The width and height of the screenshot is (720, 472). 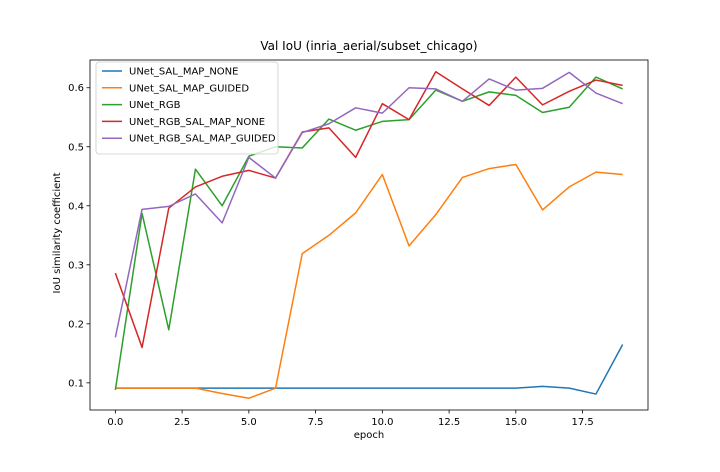 I want to click on x-tick-label-6: 15.0, so click(x=516, y=422).